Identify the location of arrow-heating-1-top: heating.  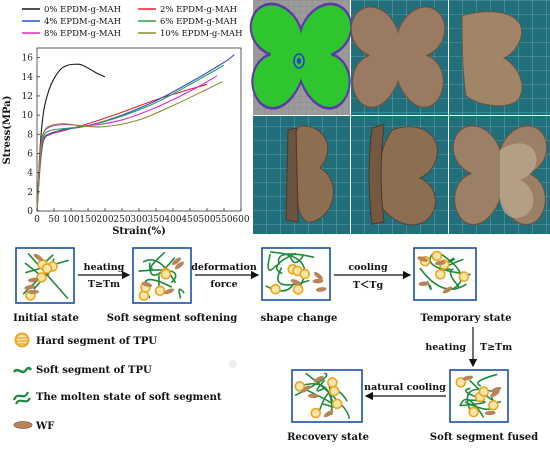
(104, 267).